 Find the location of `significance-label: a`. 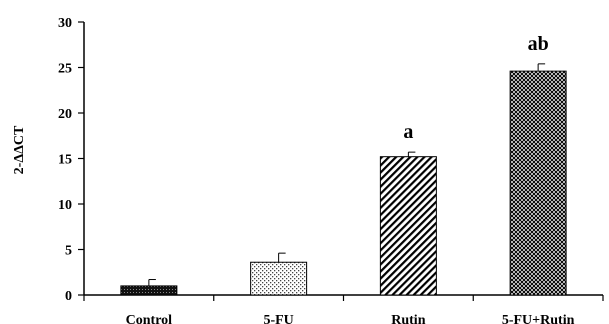

significance-label: a is located at coordinates (408, 132).